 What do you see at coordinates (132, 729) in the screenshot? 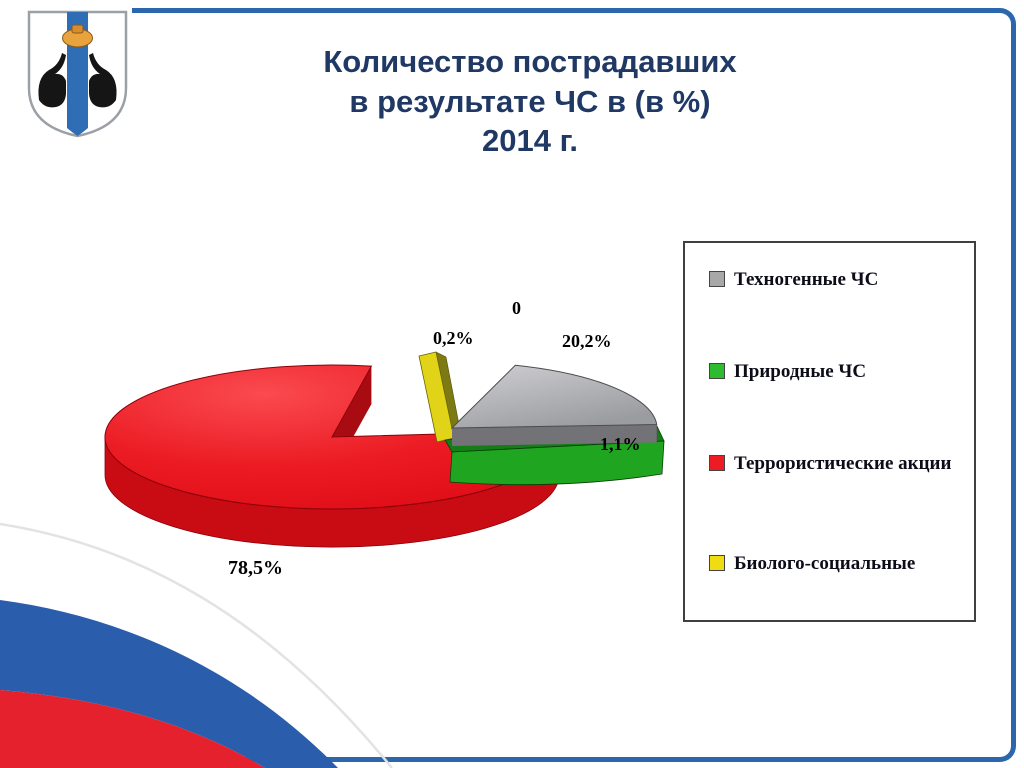
I see `flag-red-stripe` at bounding box center [132, 729].